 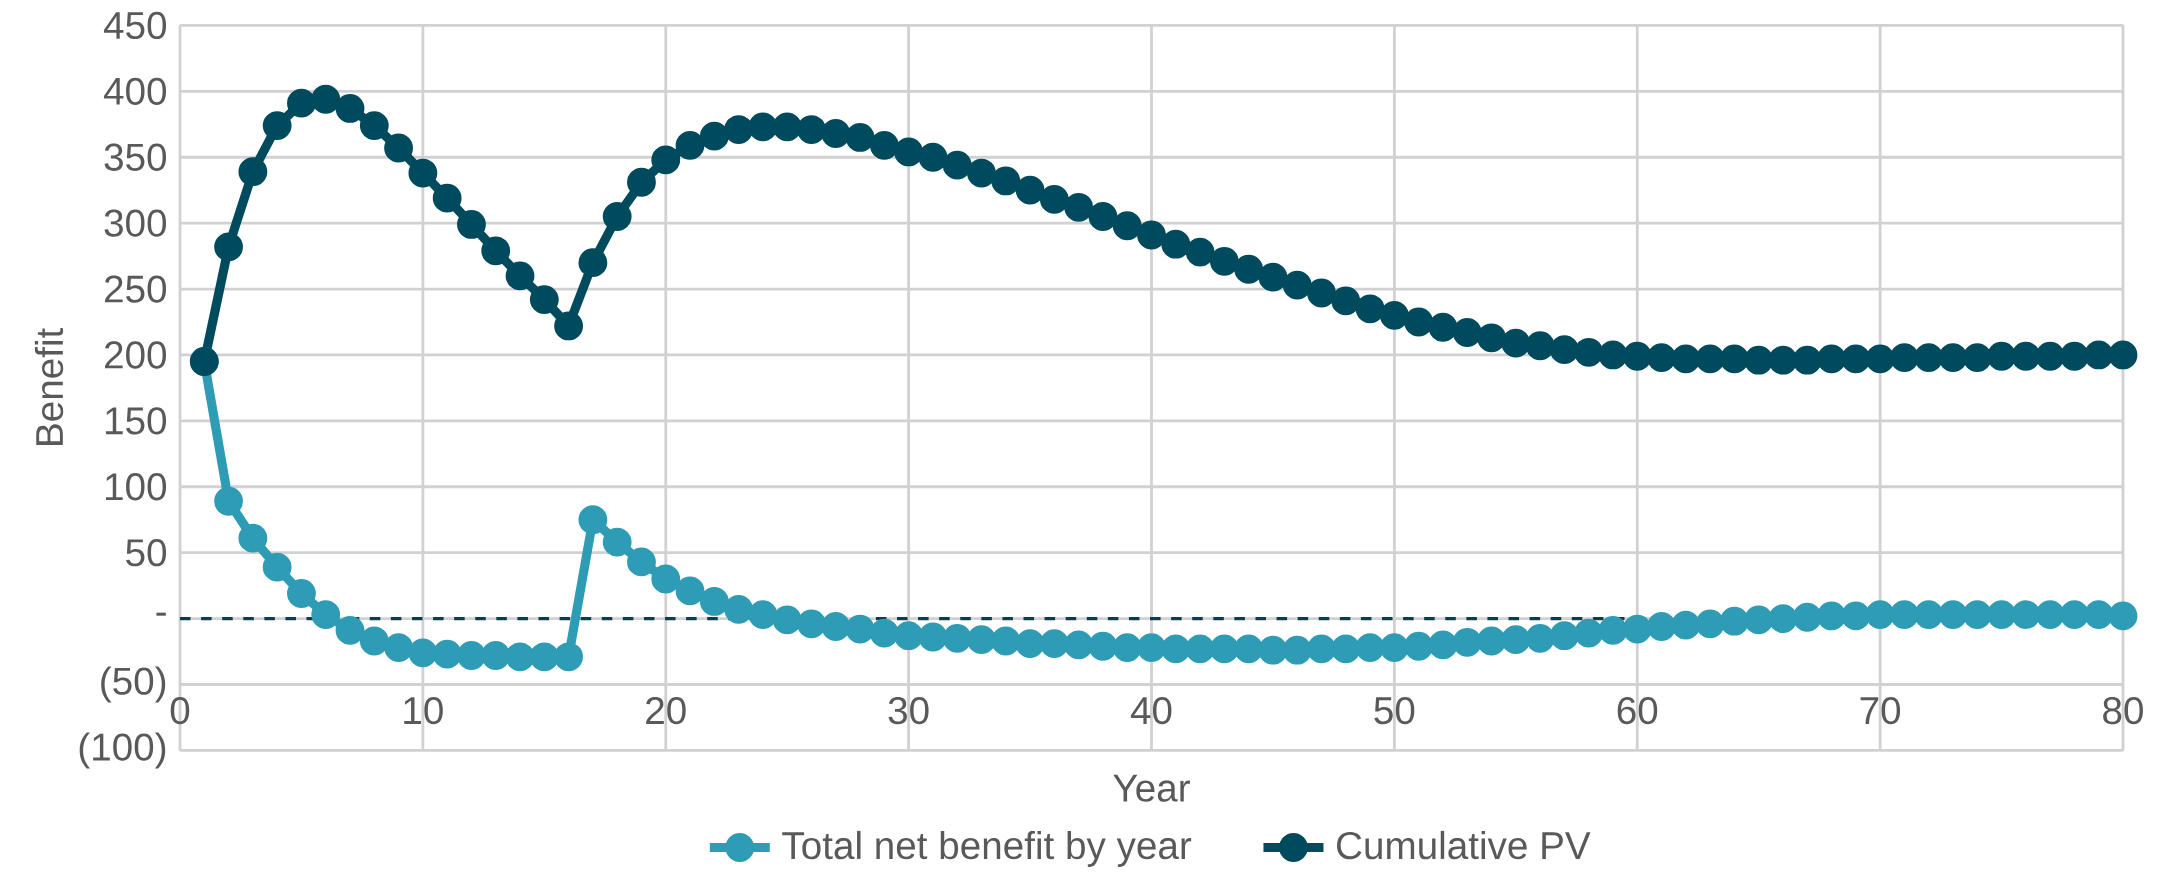 What do you see at coordinates (122, 750) in the screenshot?
I see `y-tick-label: (100)` at bounding box center [122, 750].